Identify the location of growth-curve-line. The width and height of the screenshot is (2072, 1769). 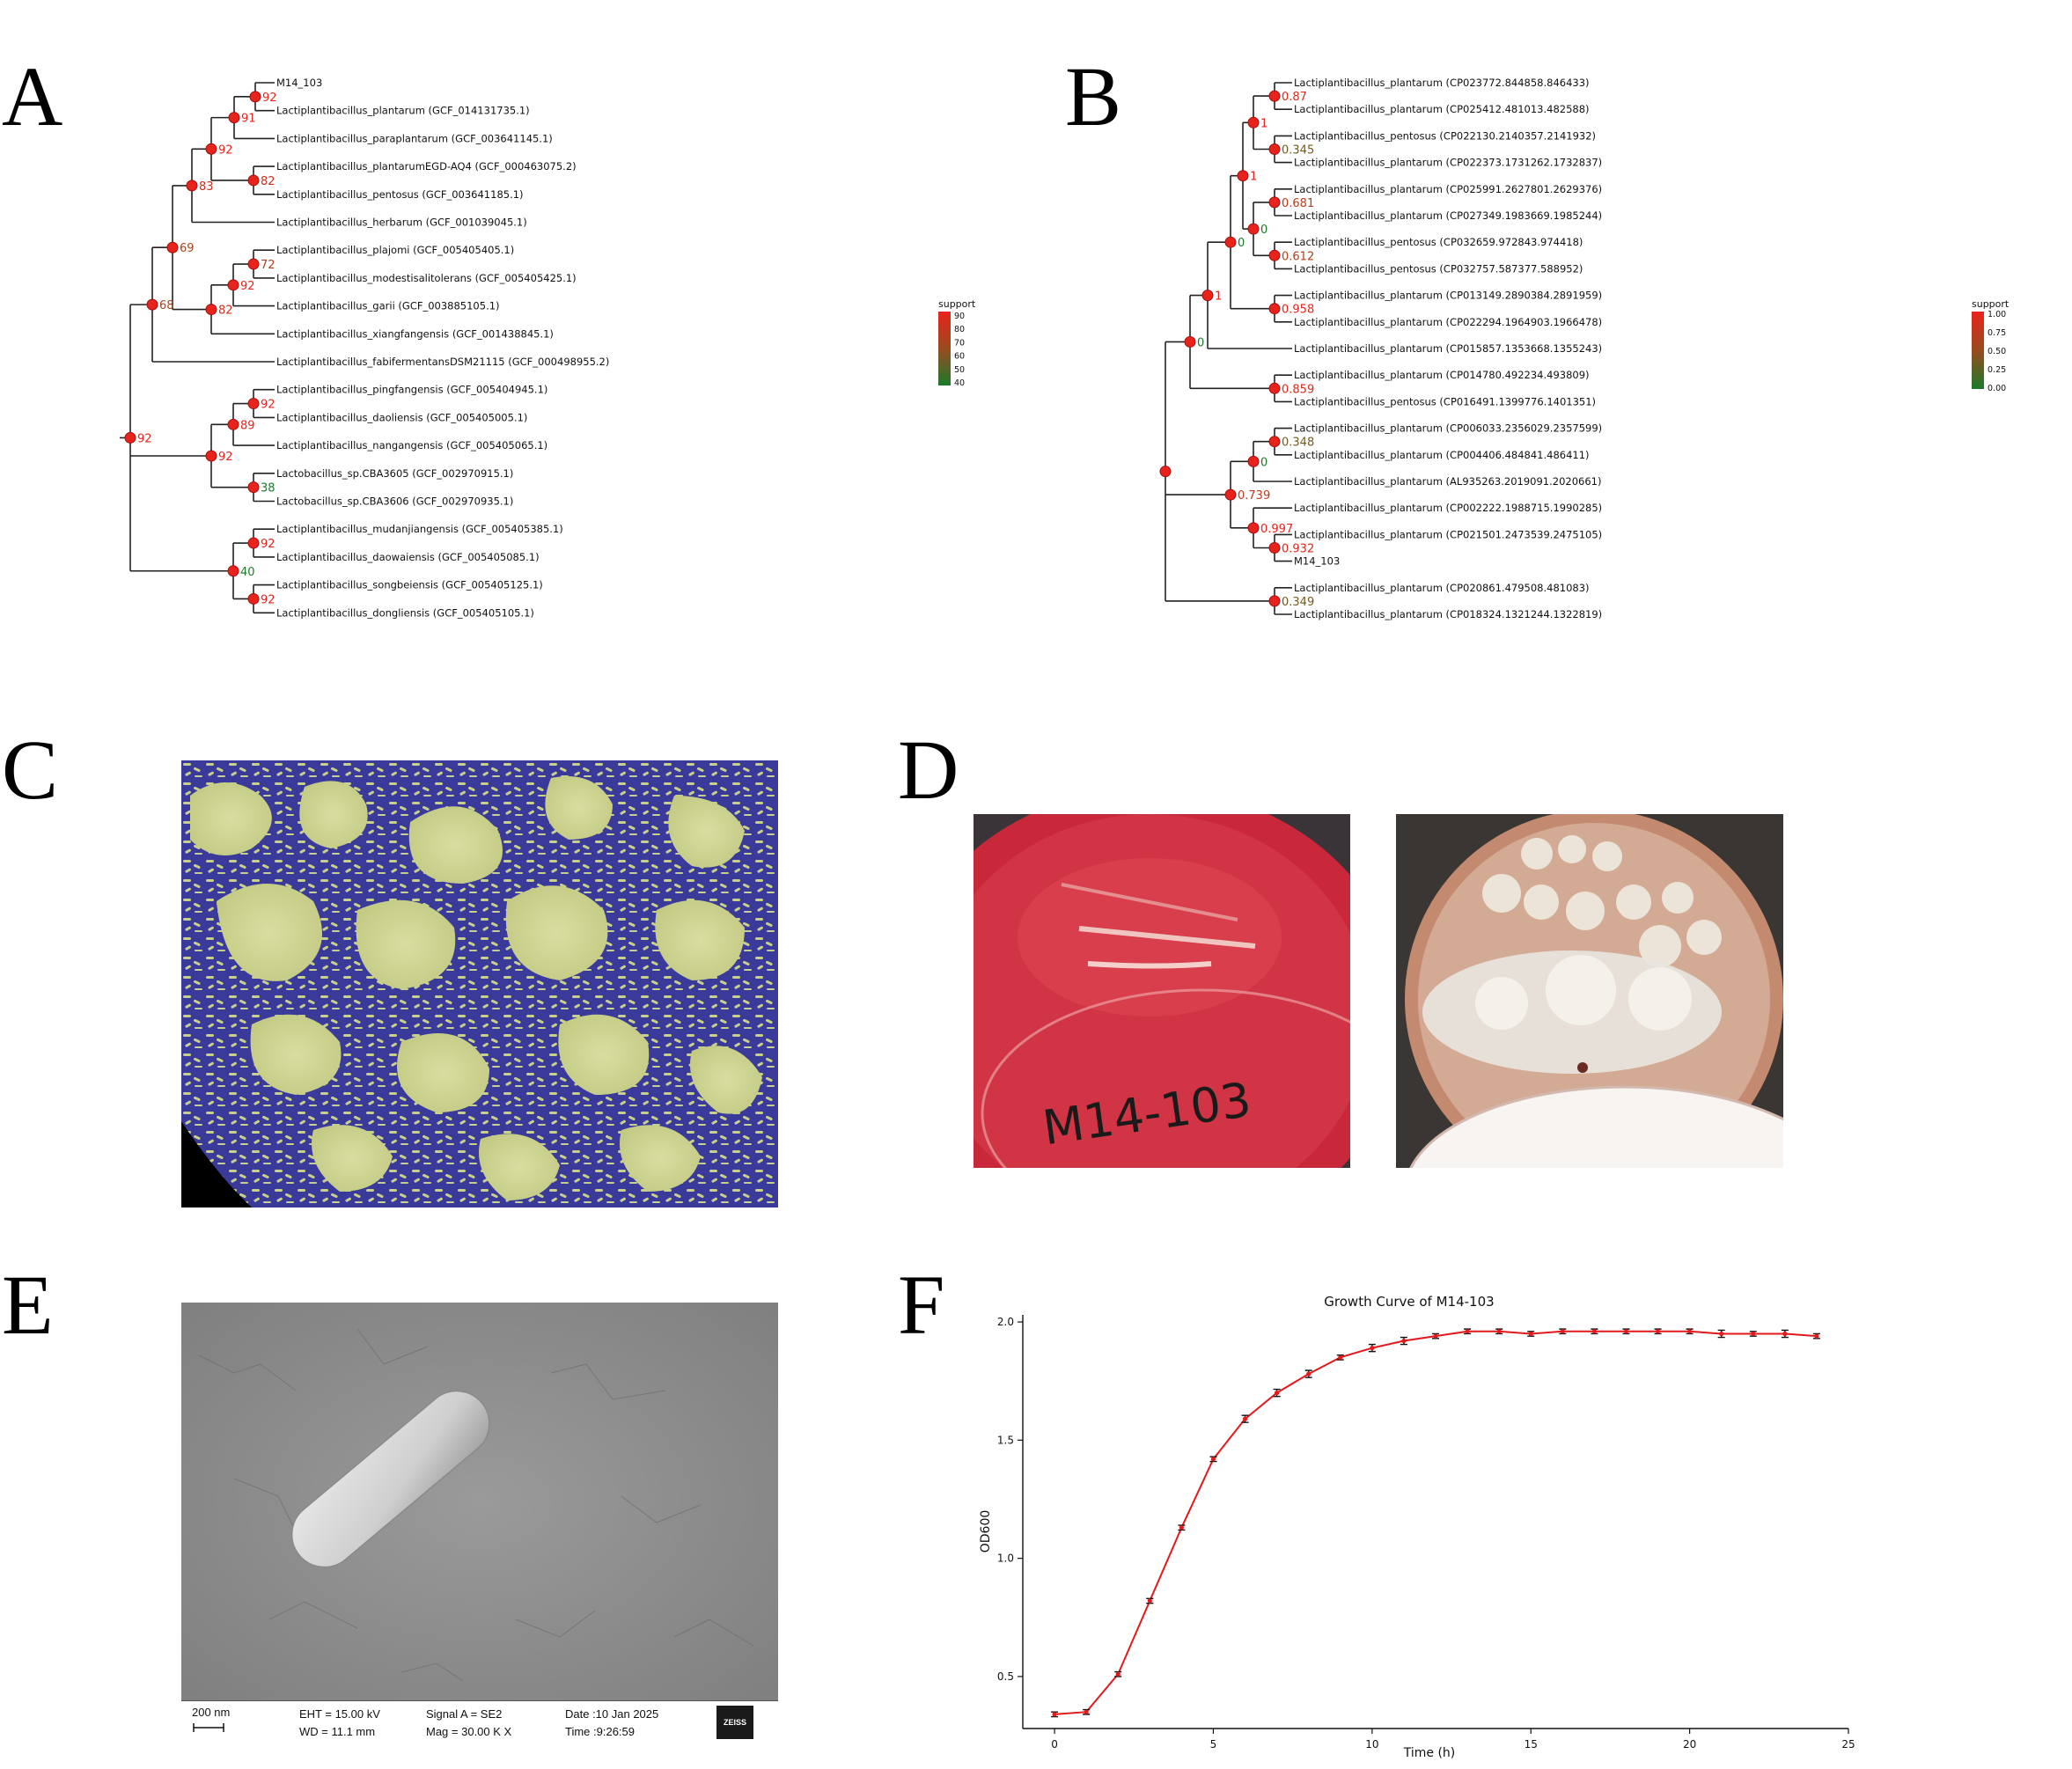
(1435, 1522).